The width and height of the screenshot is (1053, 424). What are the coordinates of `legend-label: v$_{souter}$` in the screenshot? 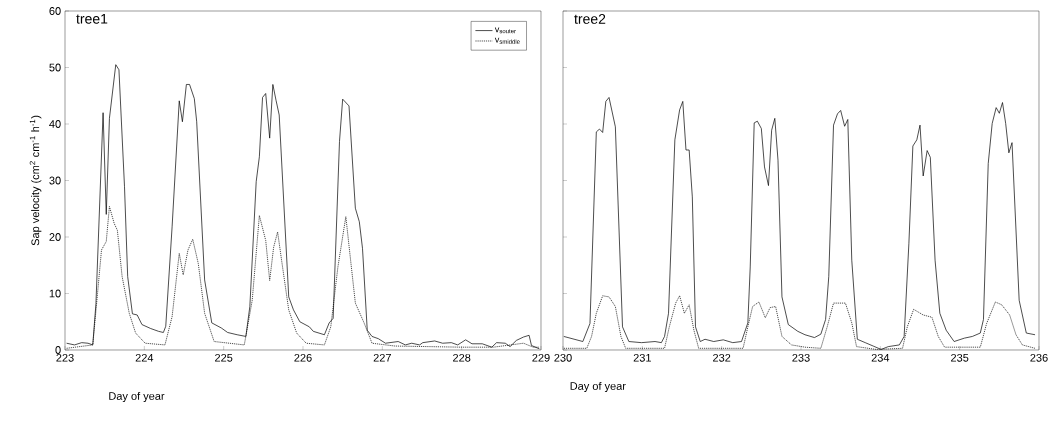 It's located at (505, 30).